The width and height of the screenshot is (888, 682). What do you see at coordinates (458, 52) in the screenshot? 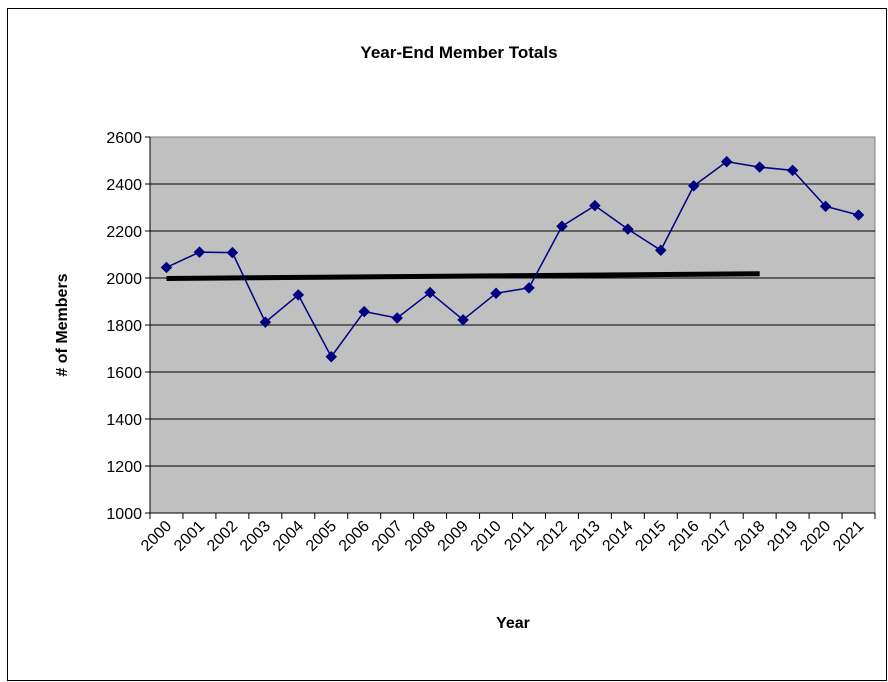
I see `chart-title: Year-End Member Totals` at bounding box center [458, 52].